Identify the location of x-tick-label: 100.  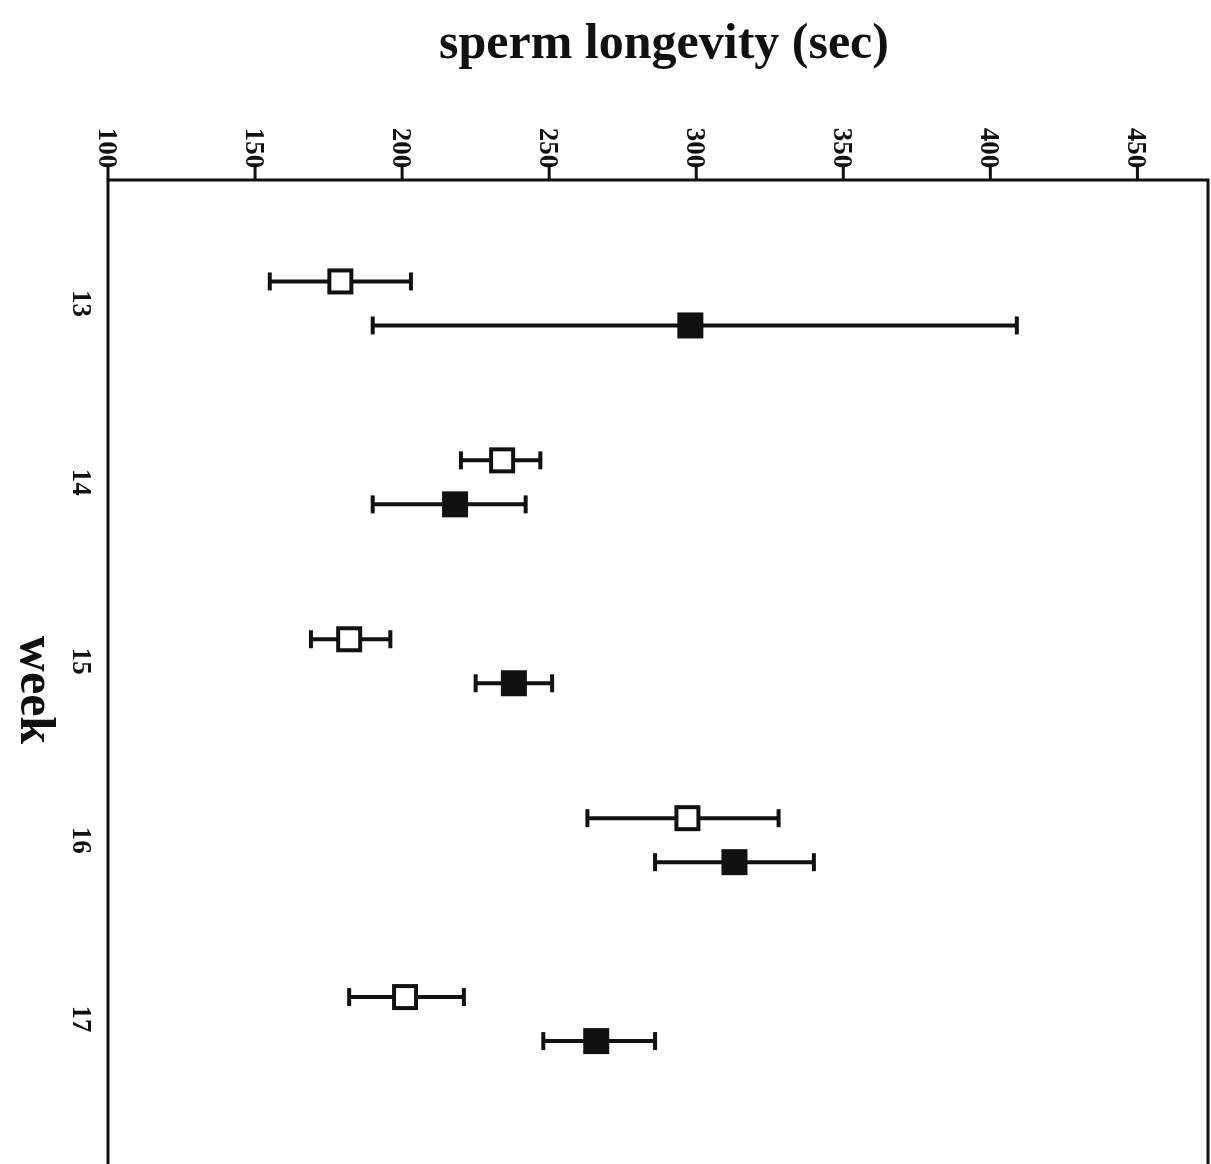
(108, 148).